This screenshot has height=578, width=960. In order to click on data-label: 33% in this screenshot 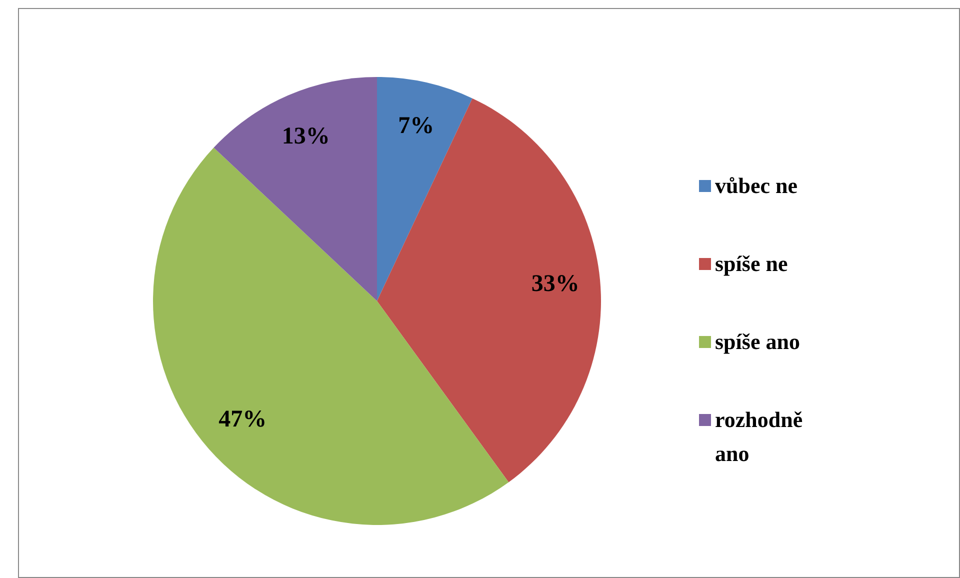, I will do `click(555, 284)`.